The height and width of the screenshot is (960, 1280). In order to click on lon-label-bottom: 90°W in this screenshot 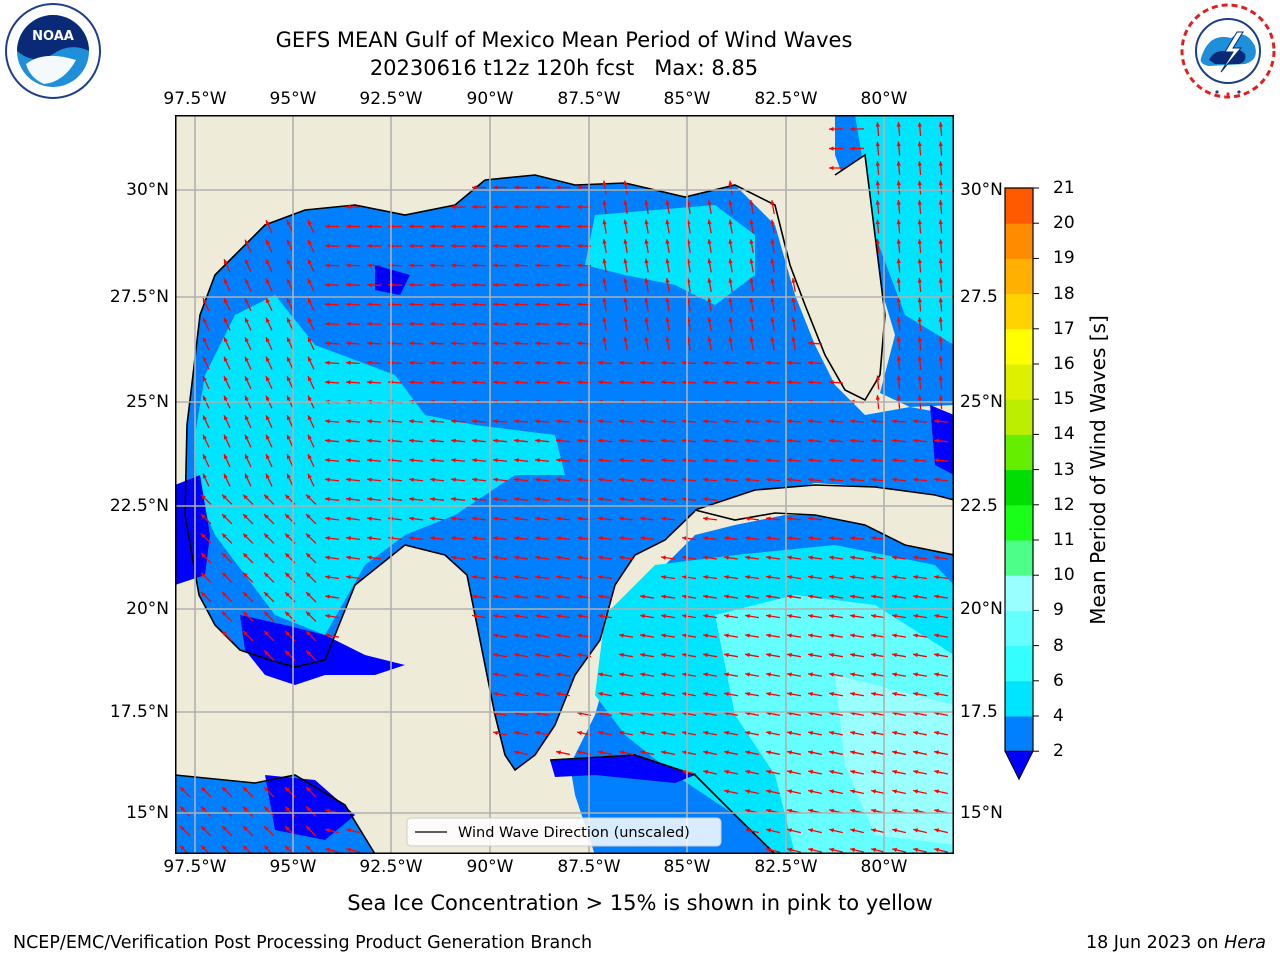, I will do `click(490, 867)`.